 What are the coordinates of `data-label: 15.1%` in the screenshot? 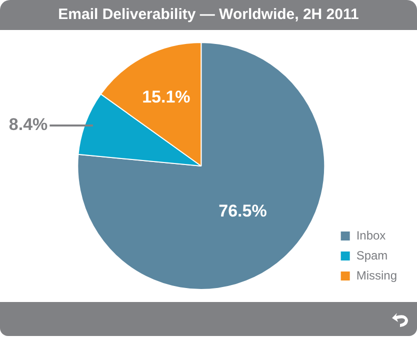 It's located at (166, 97).